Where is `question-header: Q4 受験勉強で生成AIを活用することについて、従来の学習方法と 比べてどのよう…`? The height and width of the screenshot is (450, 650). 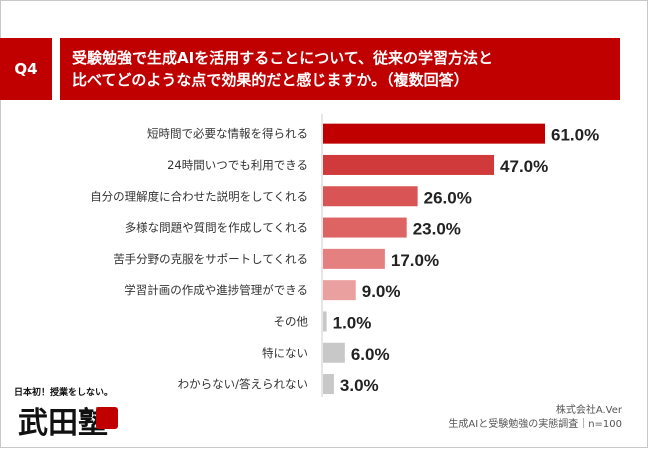 question-header: Q4 受験勉強で生成AIを活用することについて、従来の学習方法と 比べてどのよう… is located at coordinates (325, 69).